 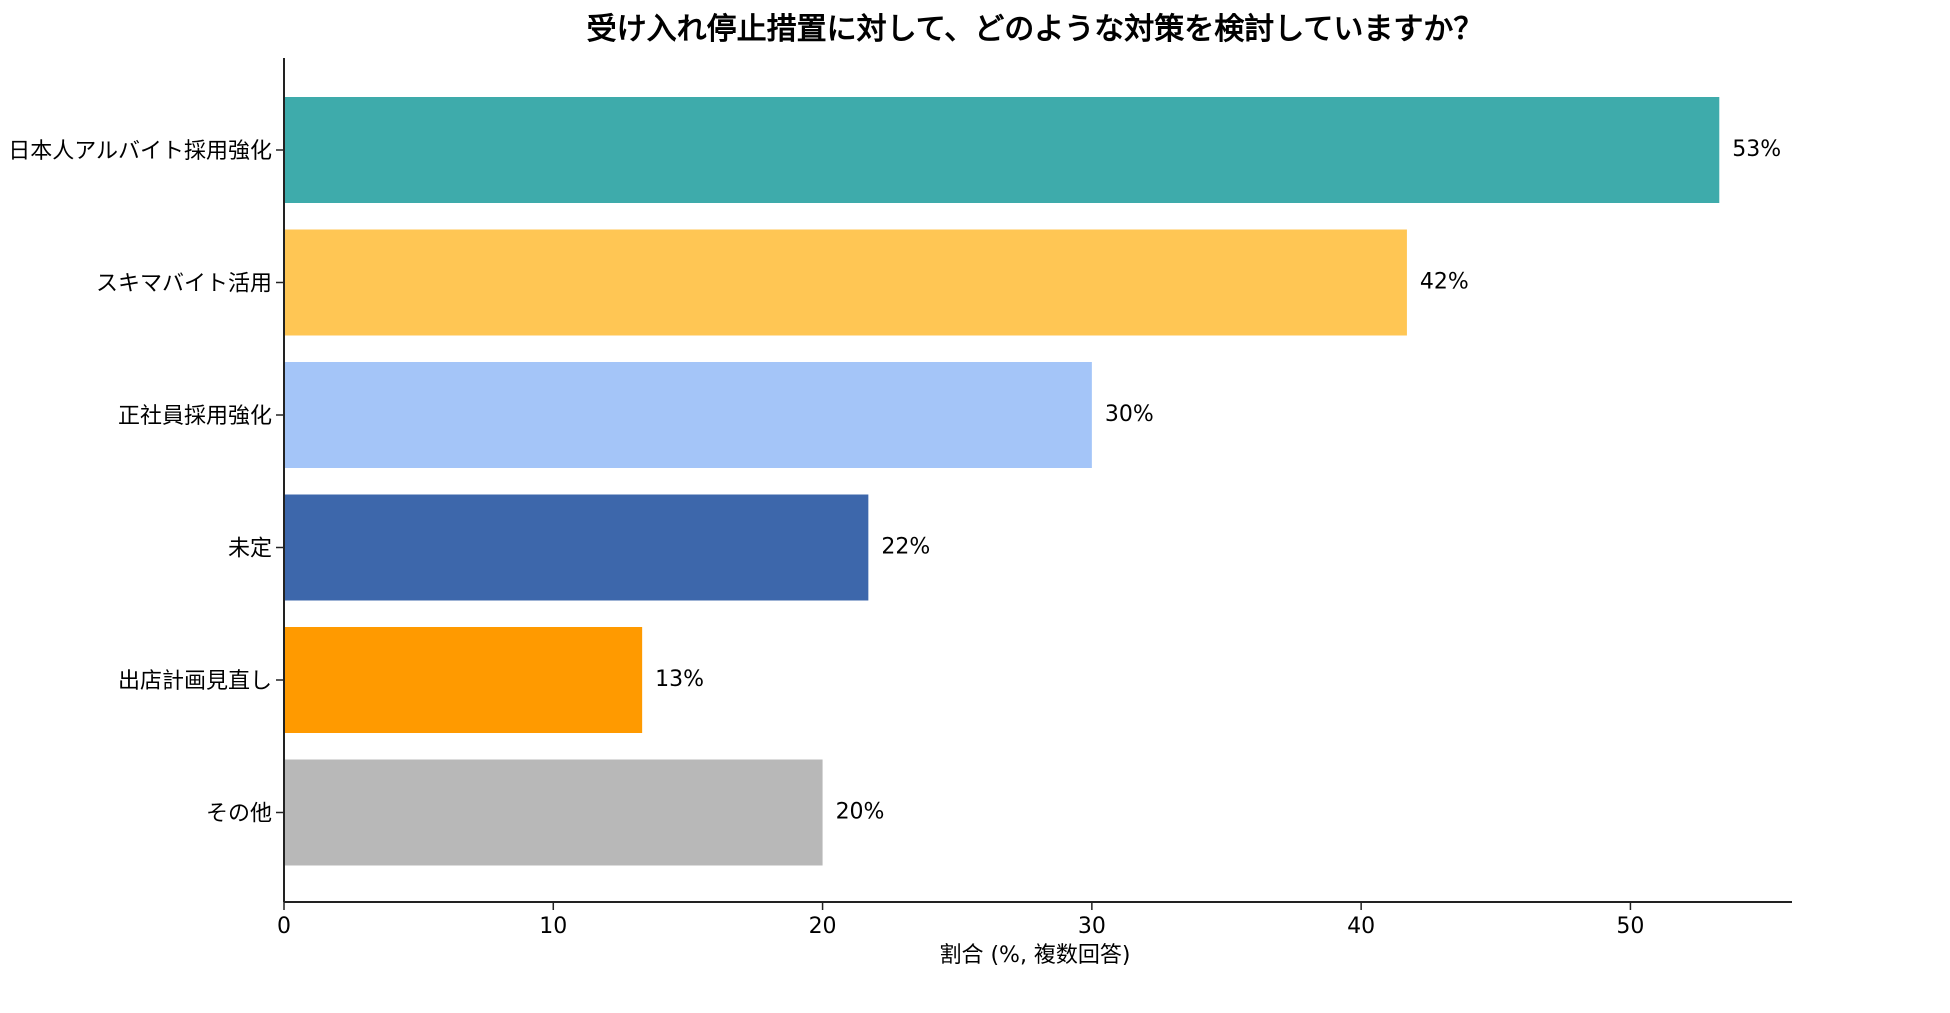 I want to click on category-label-4: 出店計画見直し, so click(x=195, y=681).